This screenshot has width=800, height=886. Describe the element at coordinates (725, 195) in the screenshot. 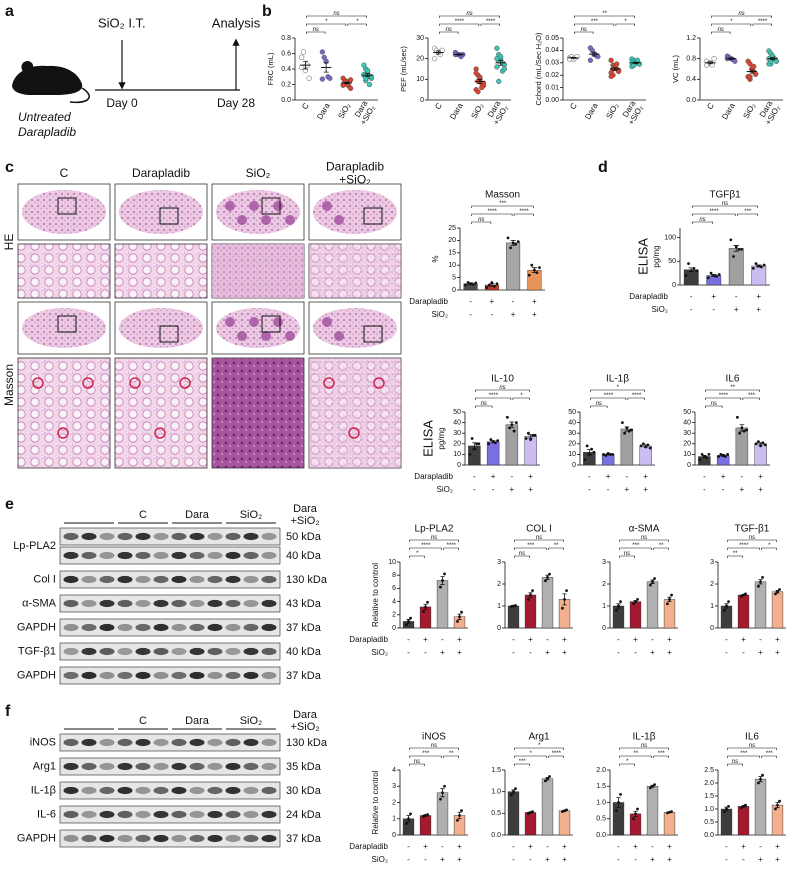

I see `chart-title: TGFβ1` at that location.